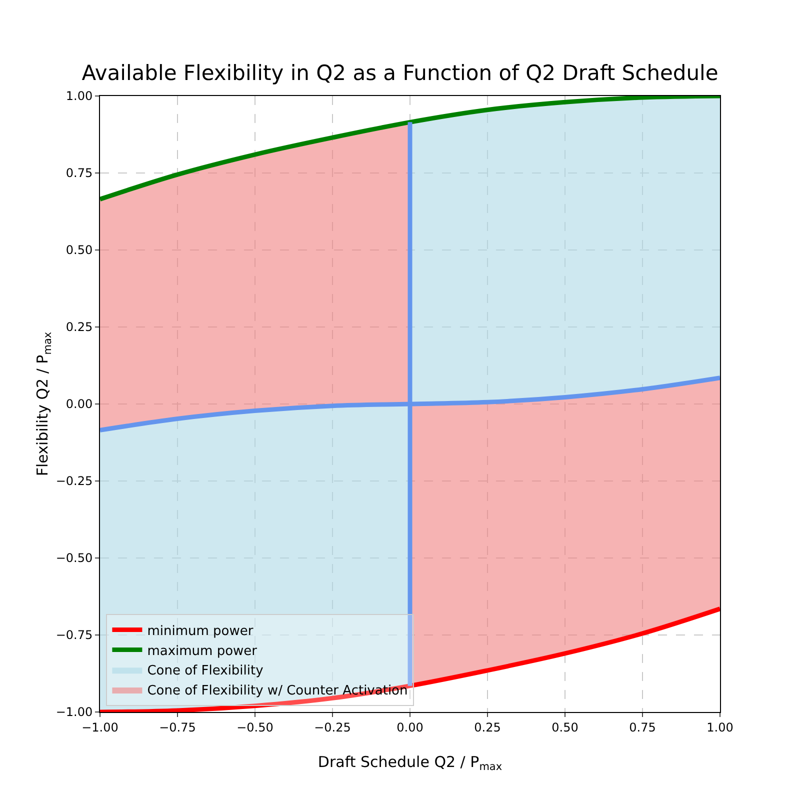  Describe the element at coordinates (79, 404) in the screenshot. I see `y-tick-label: 0.00` at that location.